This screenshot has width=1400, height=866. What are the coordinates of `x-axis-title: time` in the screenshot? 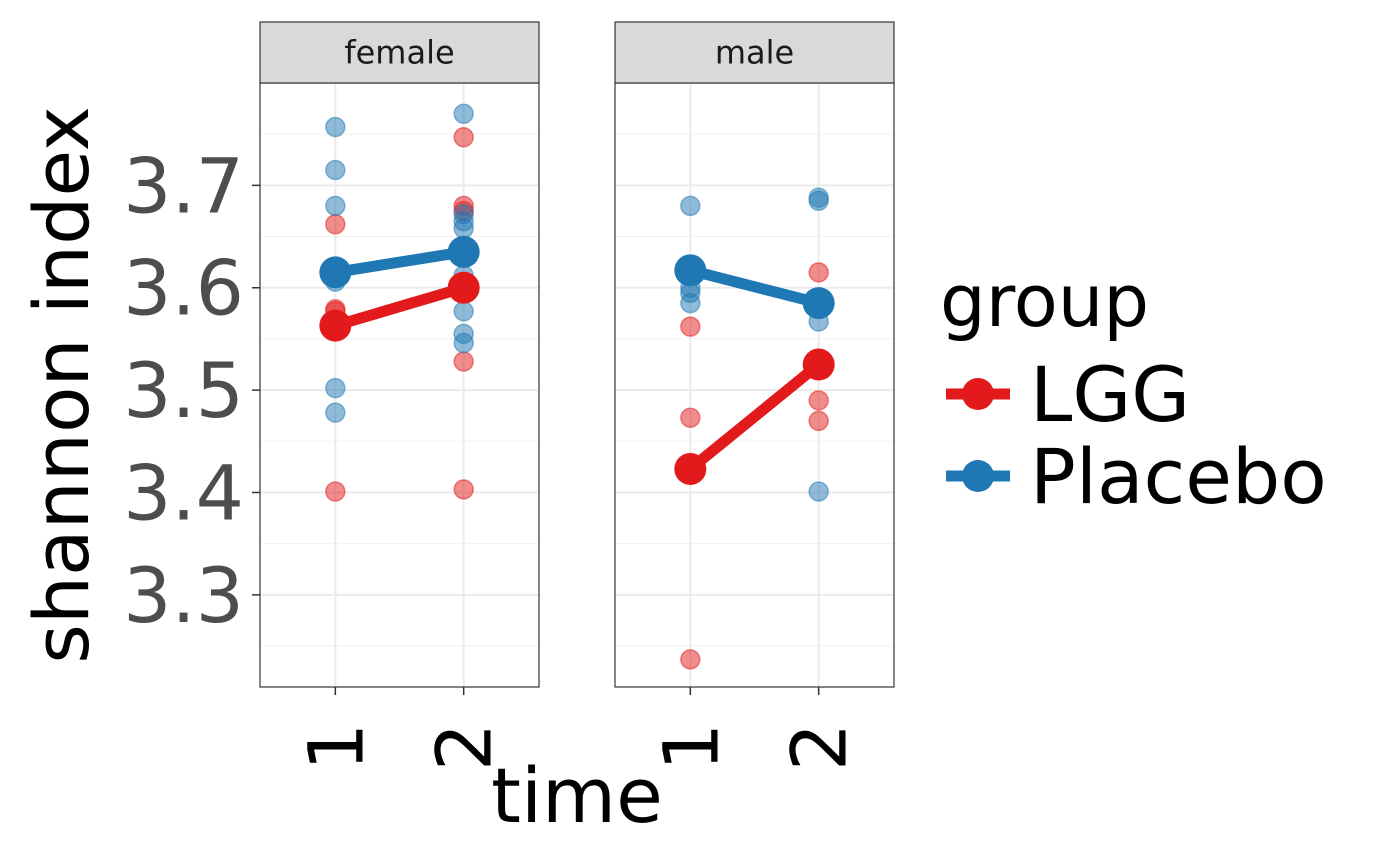 It's located at (577, 795).